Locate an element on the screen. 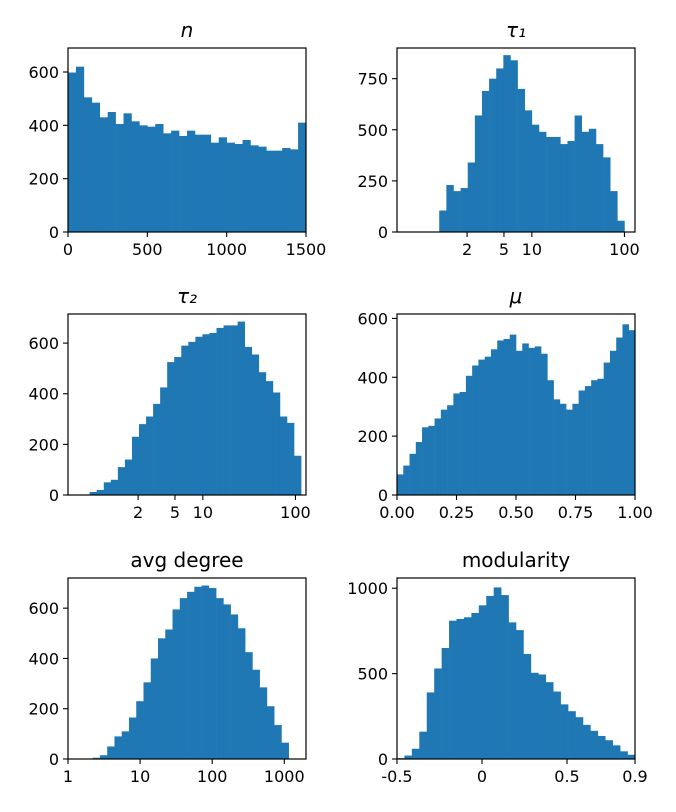 This screenshot has width=676, height=812. y-tick-label: 600 is located at coordinates (43, 608).